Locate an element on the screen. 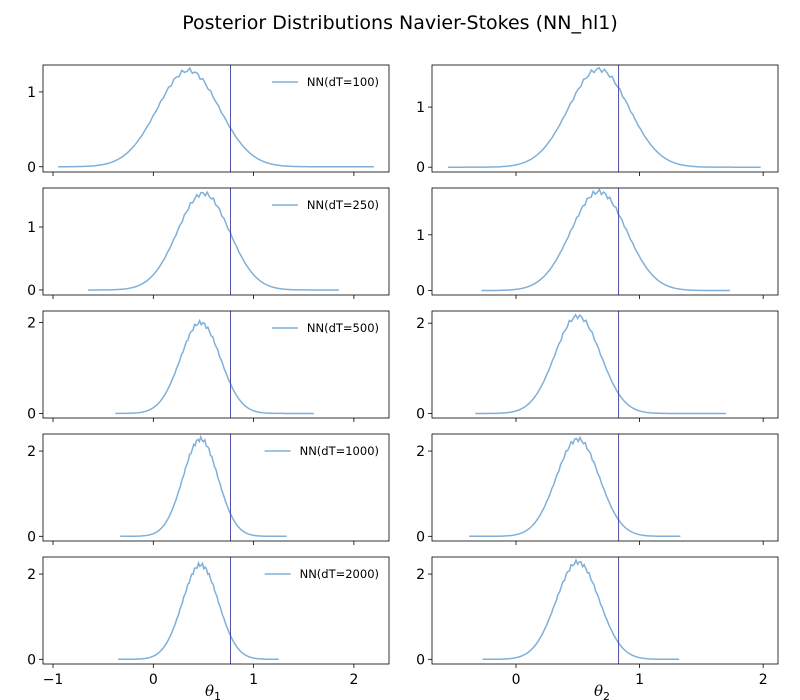 Image resolution: width=800 pixels, height=700 pixels. subplot-r3-c1: 02 is located at coordinates (597, 489).